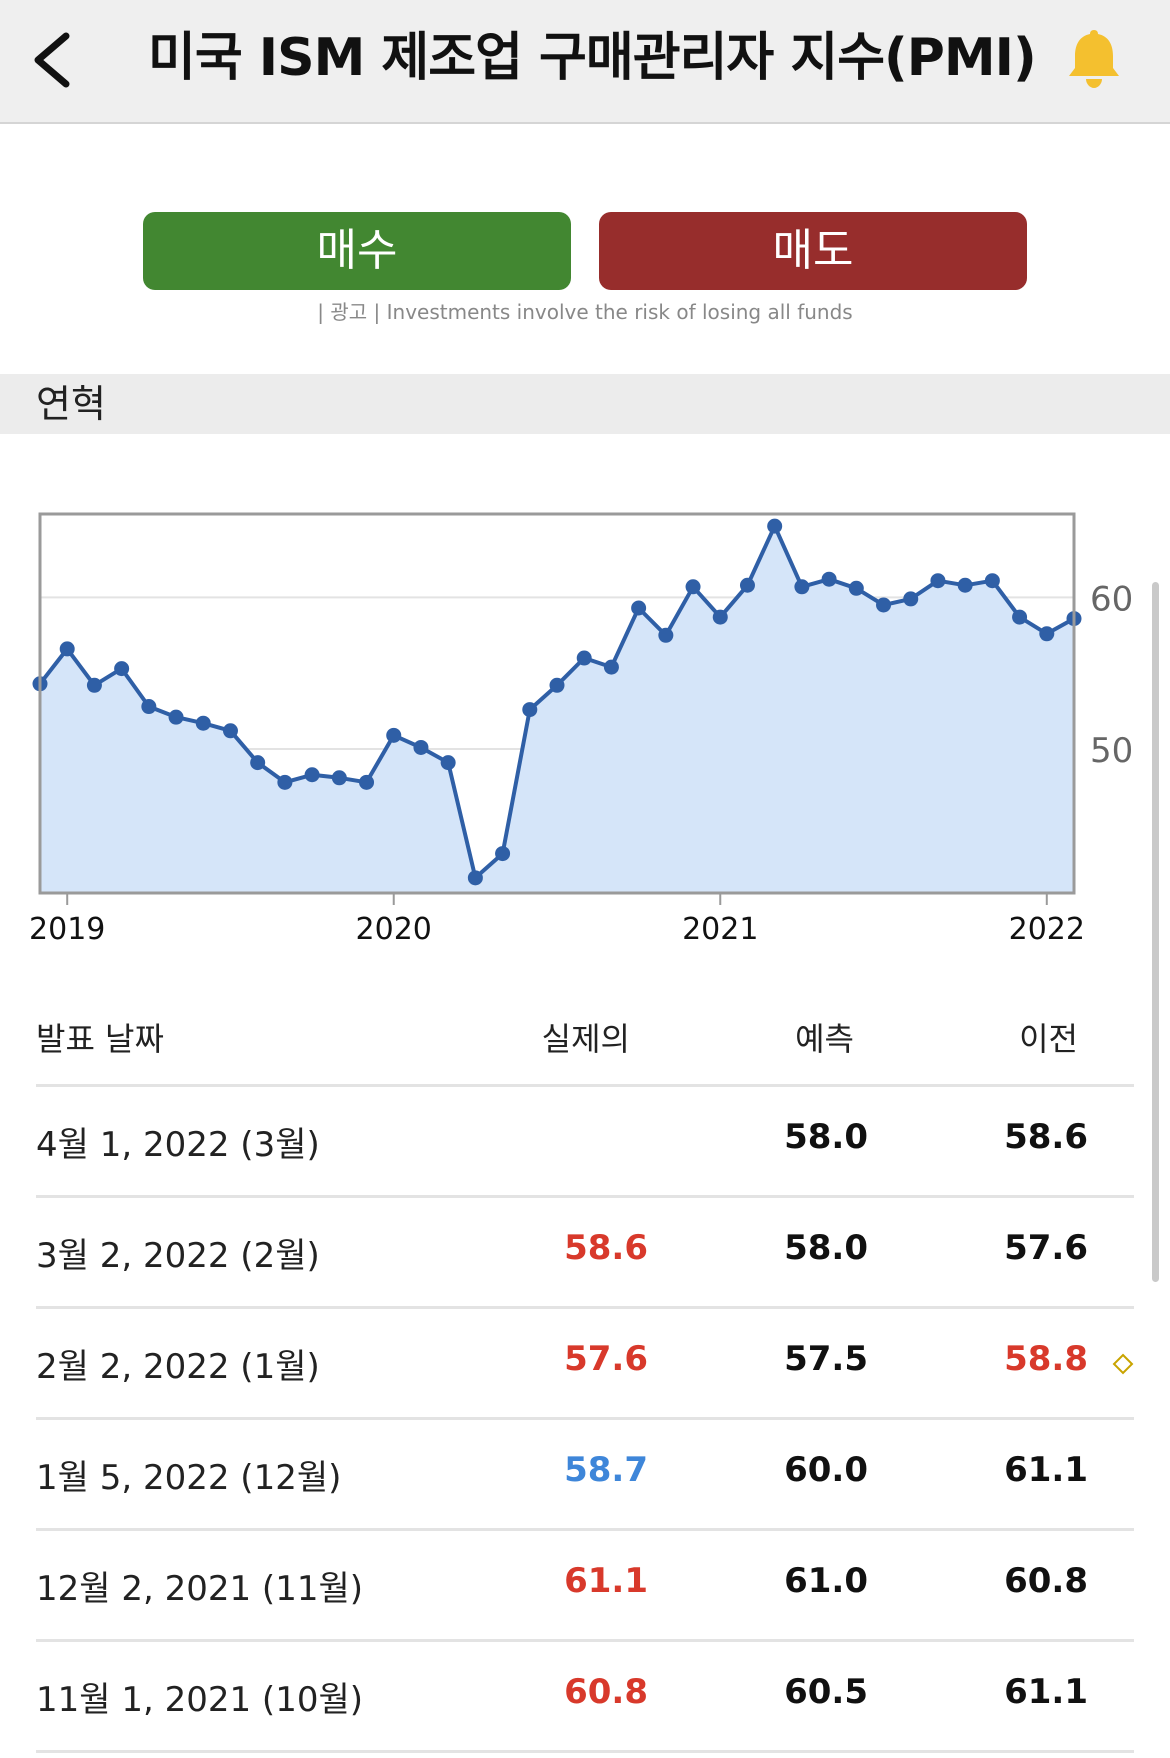 This screenshot has height=1758, width=1170. I want to click on x-tick-label: 2021, so click(720, 929).